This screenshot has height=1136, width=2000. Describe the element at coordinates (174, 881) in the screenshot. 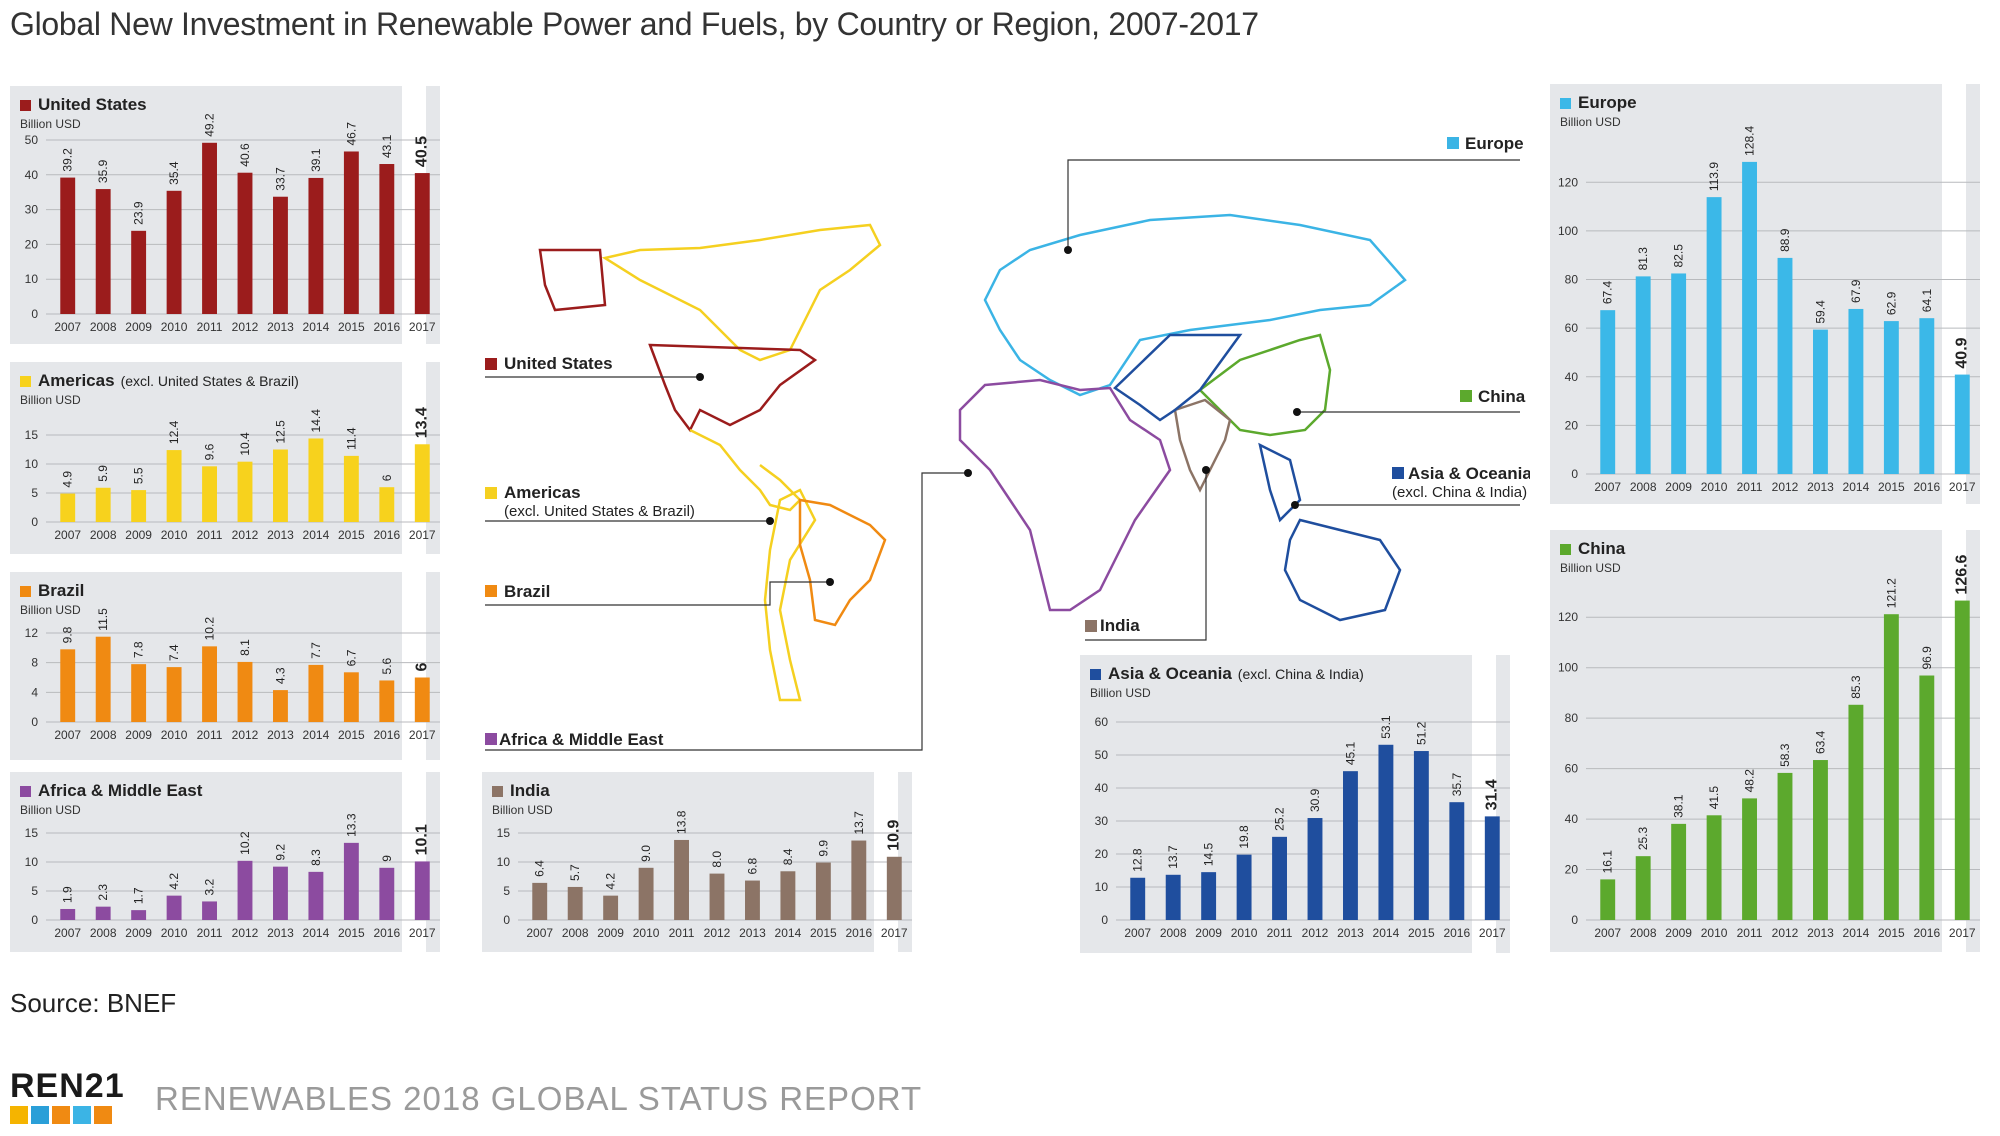

I see `data-label: 4.2` at that location.